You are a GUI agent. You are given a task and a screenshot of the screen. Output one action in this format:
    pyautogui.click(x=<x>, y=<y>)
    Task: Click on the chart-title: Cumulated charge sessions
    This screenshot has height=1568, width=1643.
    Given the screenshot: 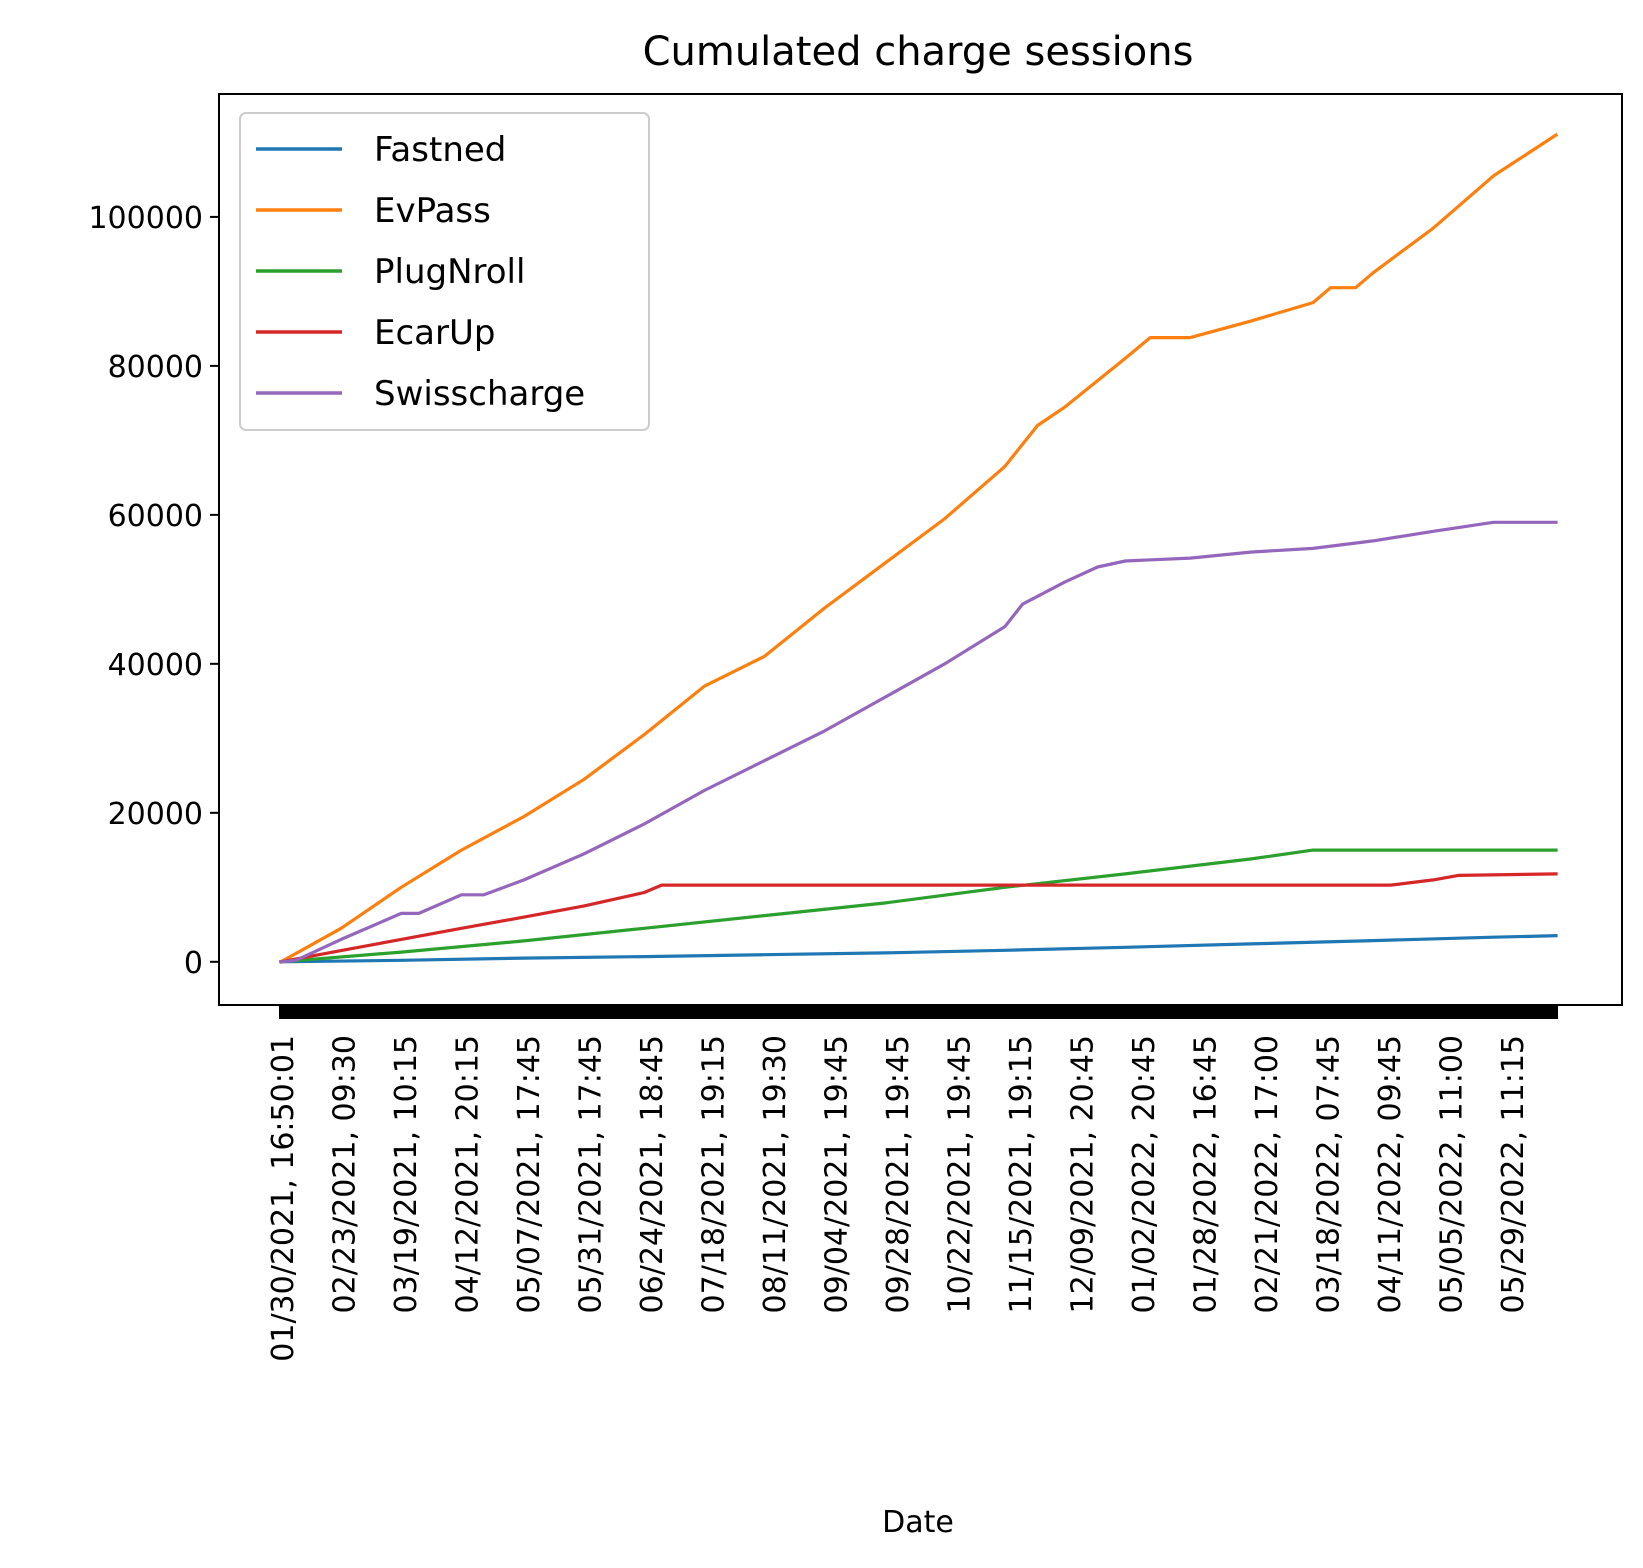 What is the action you would take?
    pyautogui.click(x=918, y=52)
    